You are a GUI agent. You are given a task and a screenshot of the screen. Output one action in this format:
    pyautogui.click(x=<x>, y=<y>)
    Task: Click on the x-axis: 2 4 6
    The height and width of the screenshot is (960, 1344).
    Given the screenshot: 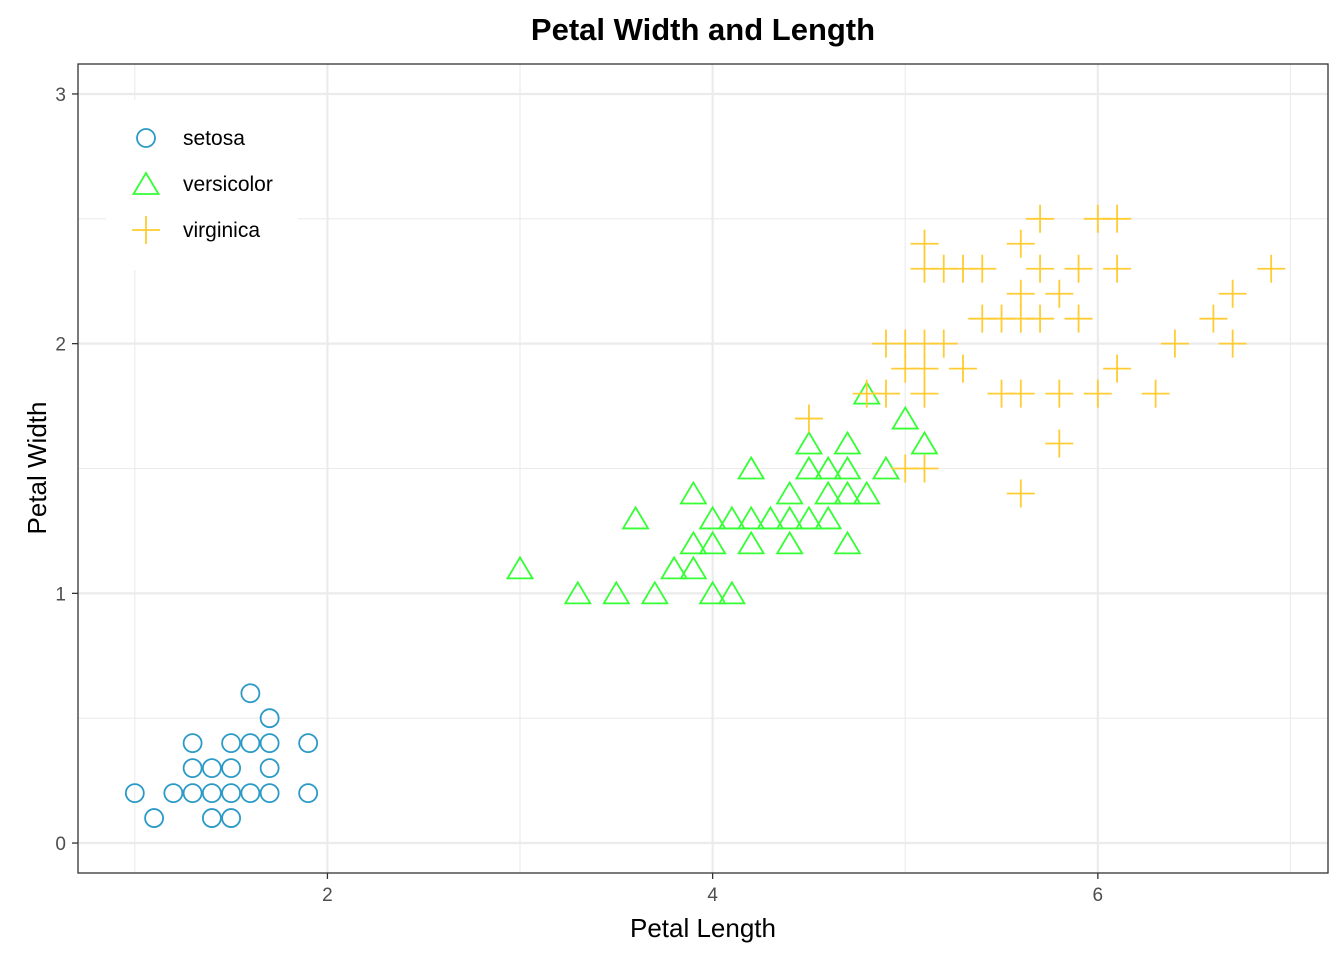 What is the action you would take?
    pyautogui.click(x=712, y=889)
    